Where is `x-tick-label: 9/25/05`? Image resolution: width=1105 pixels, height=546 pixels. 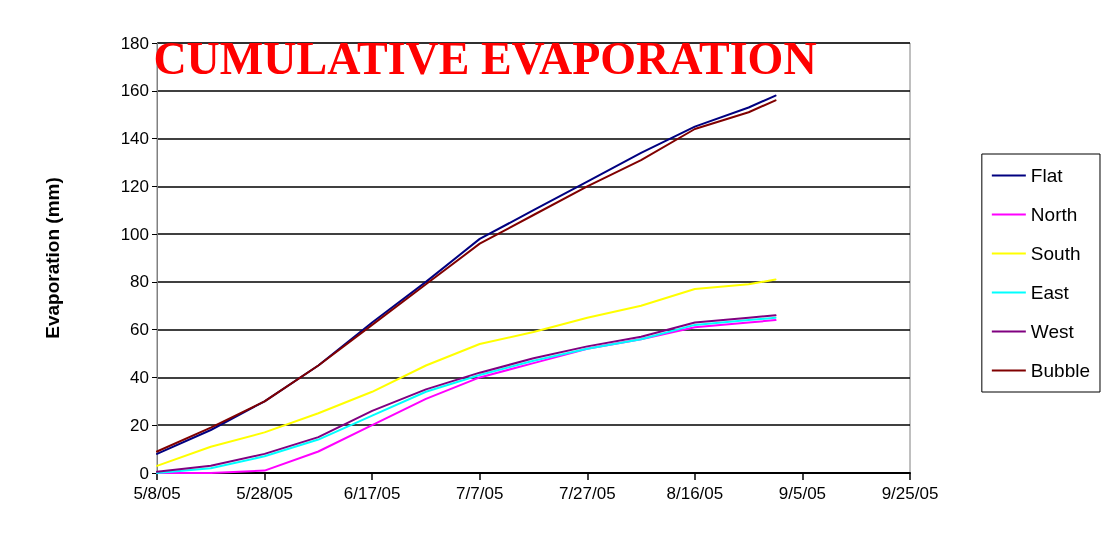
x-tick-label: 9/25/05 is located at coordinates (910, 493).